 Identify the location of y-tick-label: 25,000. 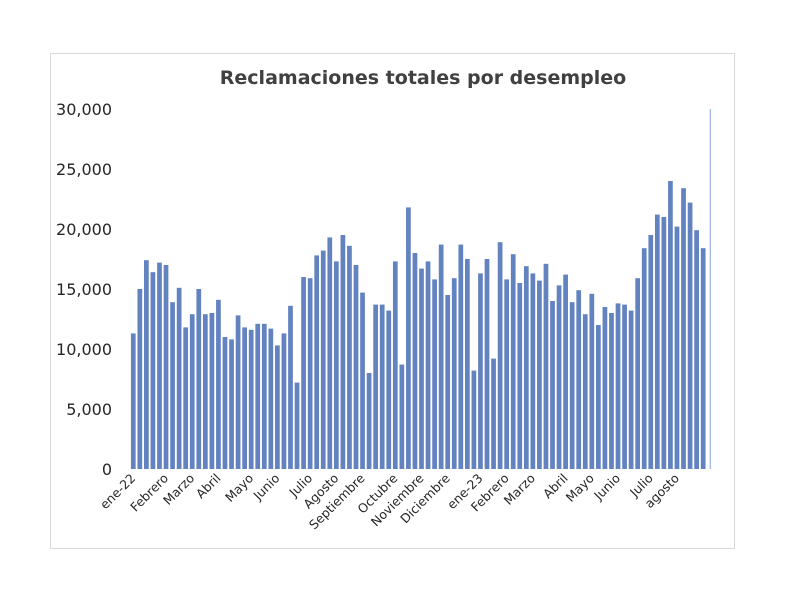
(84, 169).